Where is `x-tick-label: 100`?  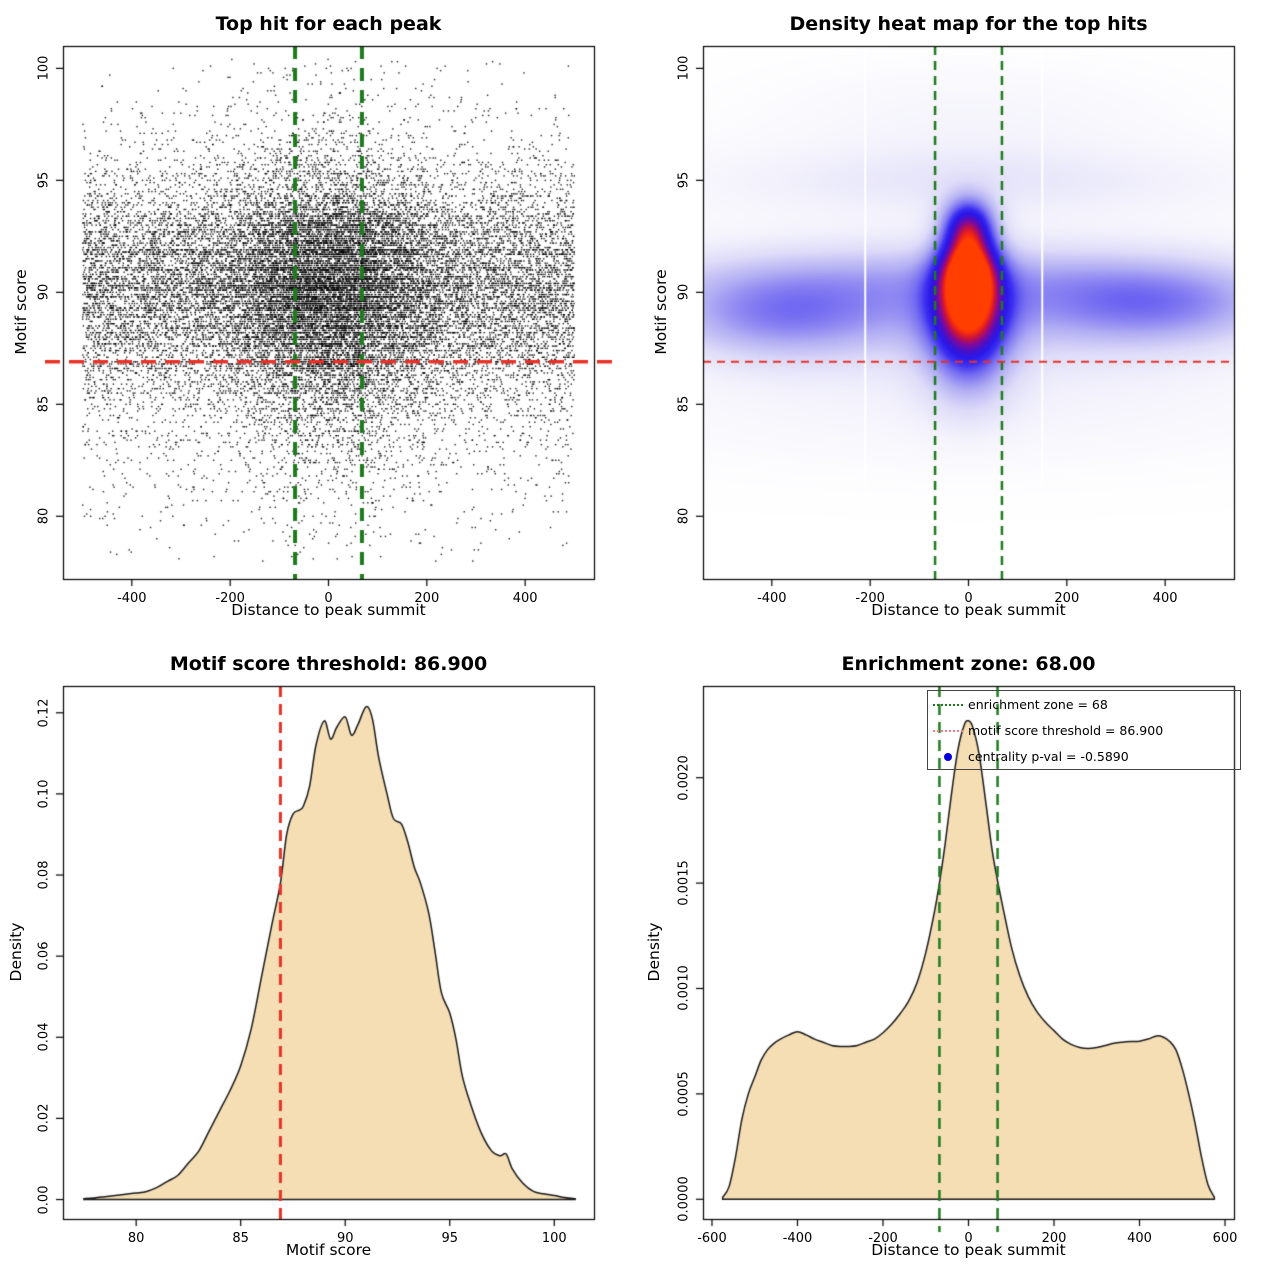 x-tick-label: 100 is located at coordinates (554, 1238).